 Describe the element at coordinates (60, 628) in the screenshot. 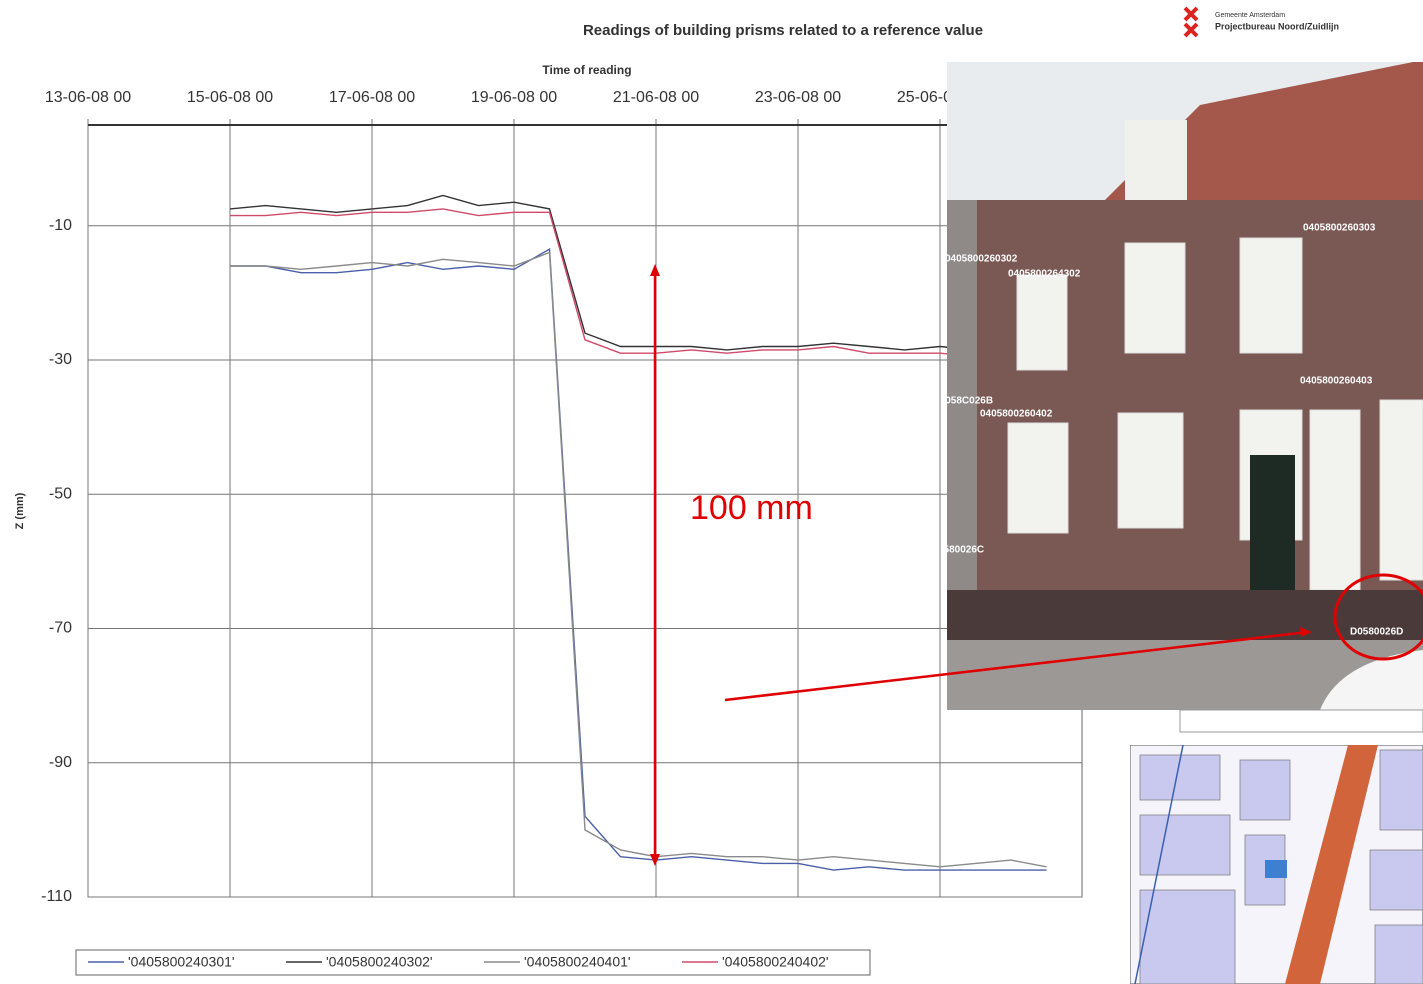

I see `y-tick-label: -70` at that location.